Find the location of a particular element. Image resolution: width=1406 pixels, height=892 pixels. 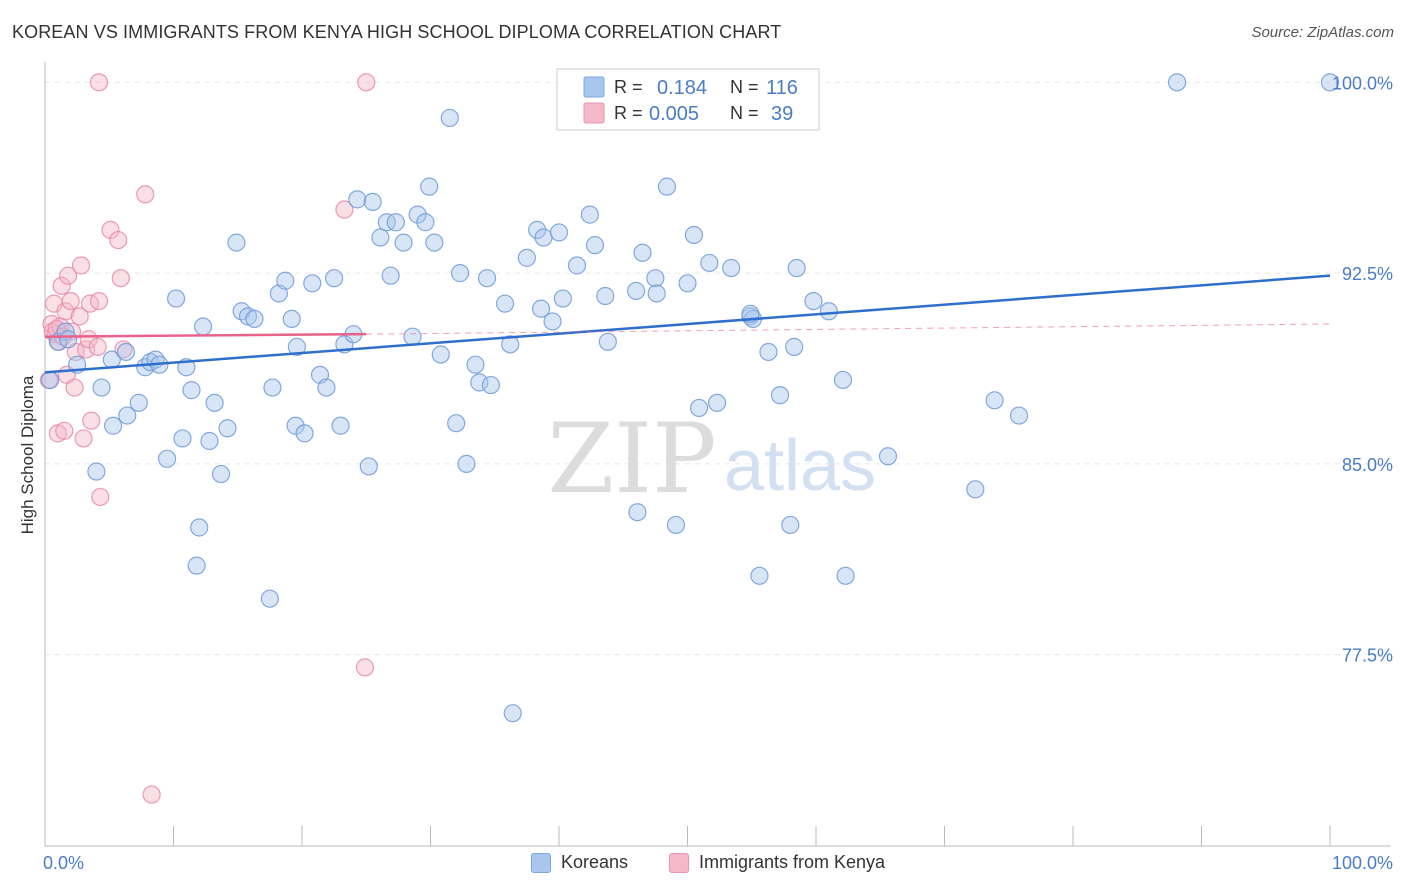

y-tick-label: 85.0% is located at coordinates (1367, 465).